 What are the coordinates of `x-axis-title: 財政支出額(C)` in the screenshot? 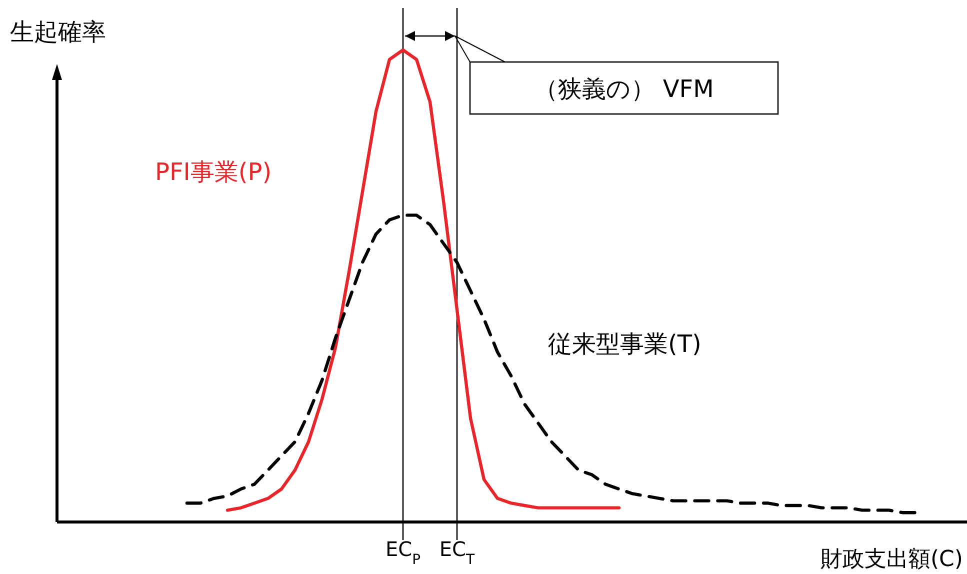 It's located at (891, 559).